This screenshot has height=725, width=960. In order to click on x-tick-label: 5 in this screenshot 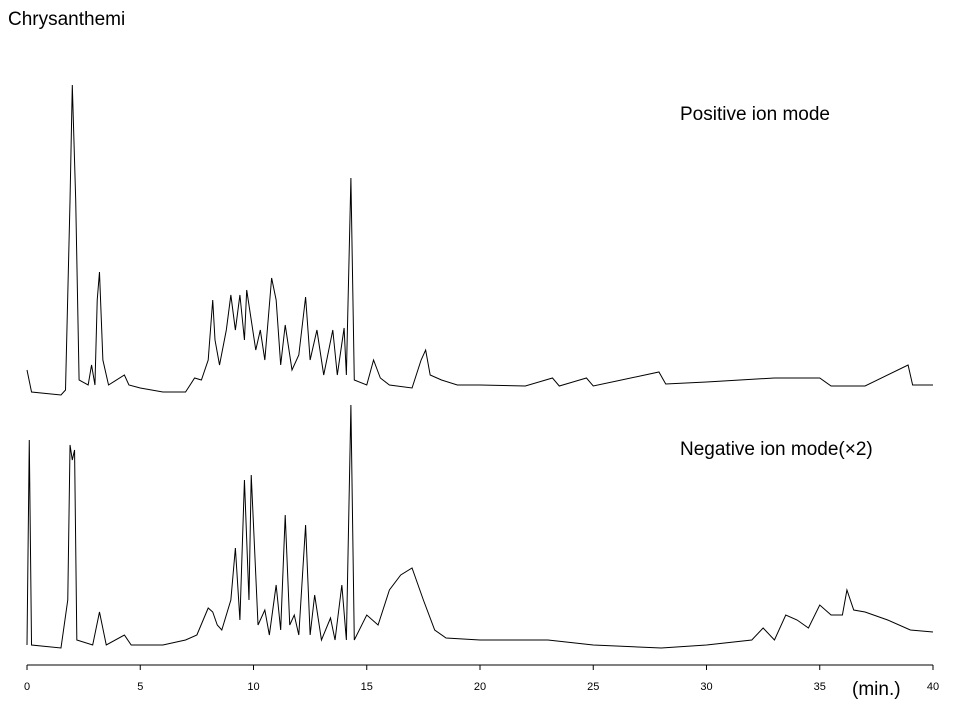, I will do `click(140, 687)`.